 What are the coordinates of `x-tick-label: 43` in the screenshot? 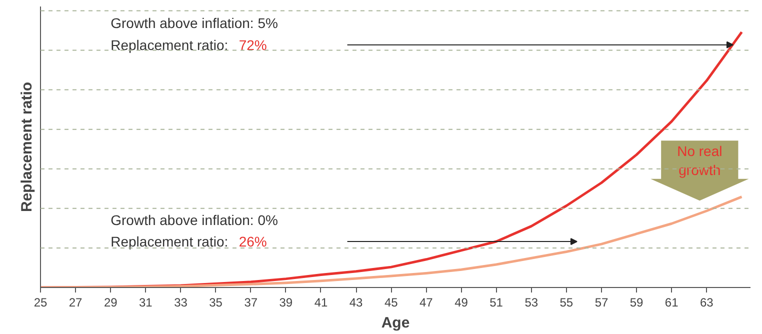 It's located at (356, 303).